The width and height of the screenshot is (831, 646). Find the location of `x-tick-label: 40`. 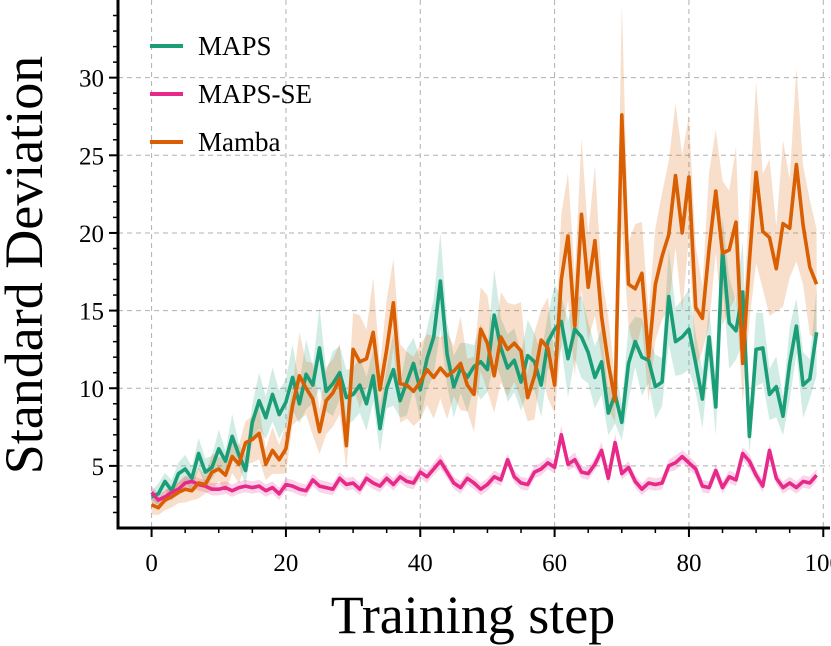

x-tick-label: 40 is located at coordinates (420, 563).